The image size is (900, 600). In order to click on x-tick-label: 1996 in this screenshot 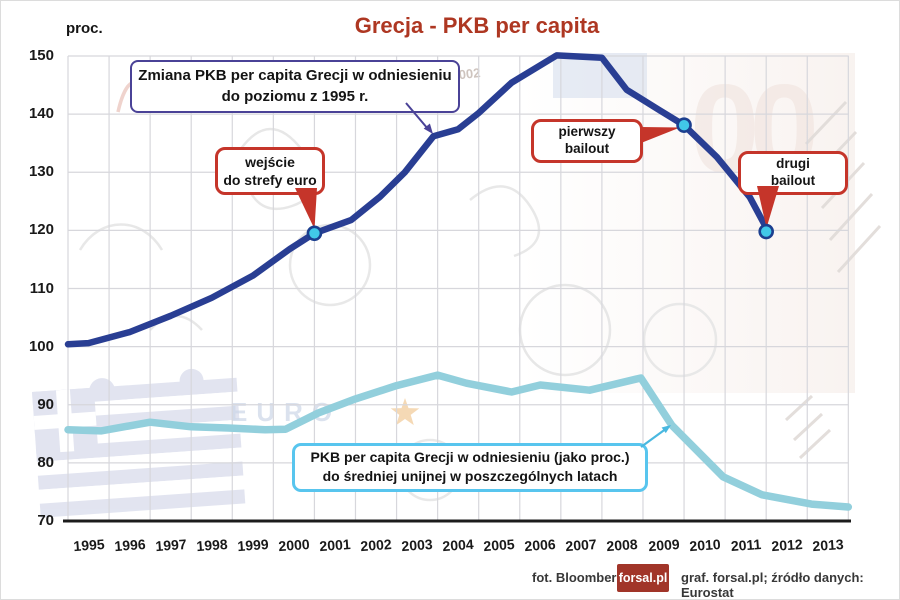, I will do `click(129, 545)`.